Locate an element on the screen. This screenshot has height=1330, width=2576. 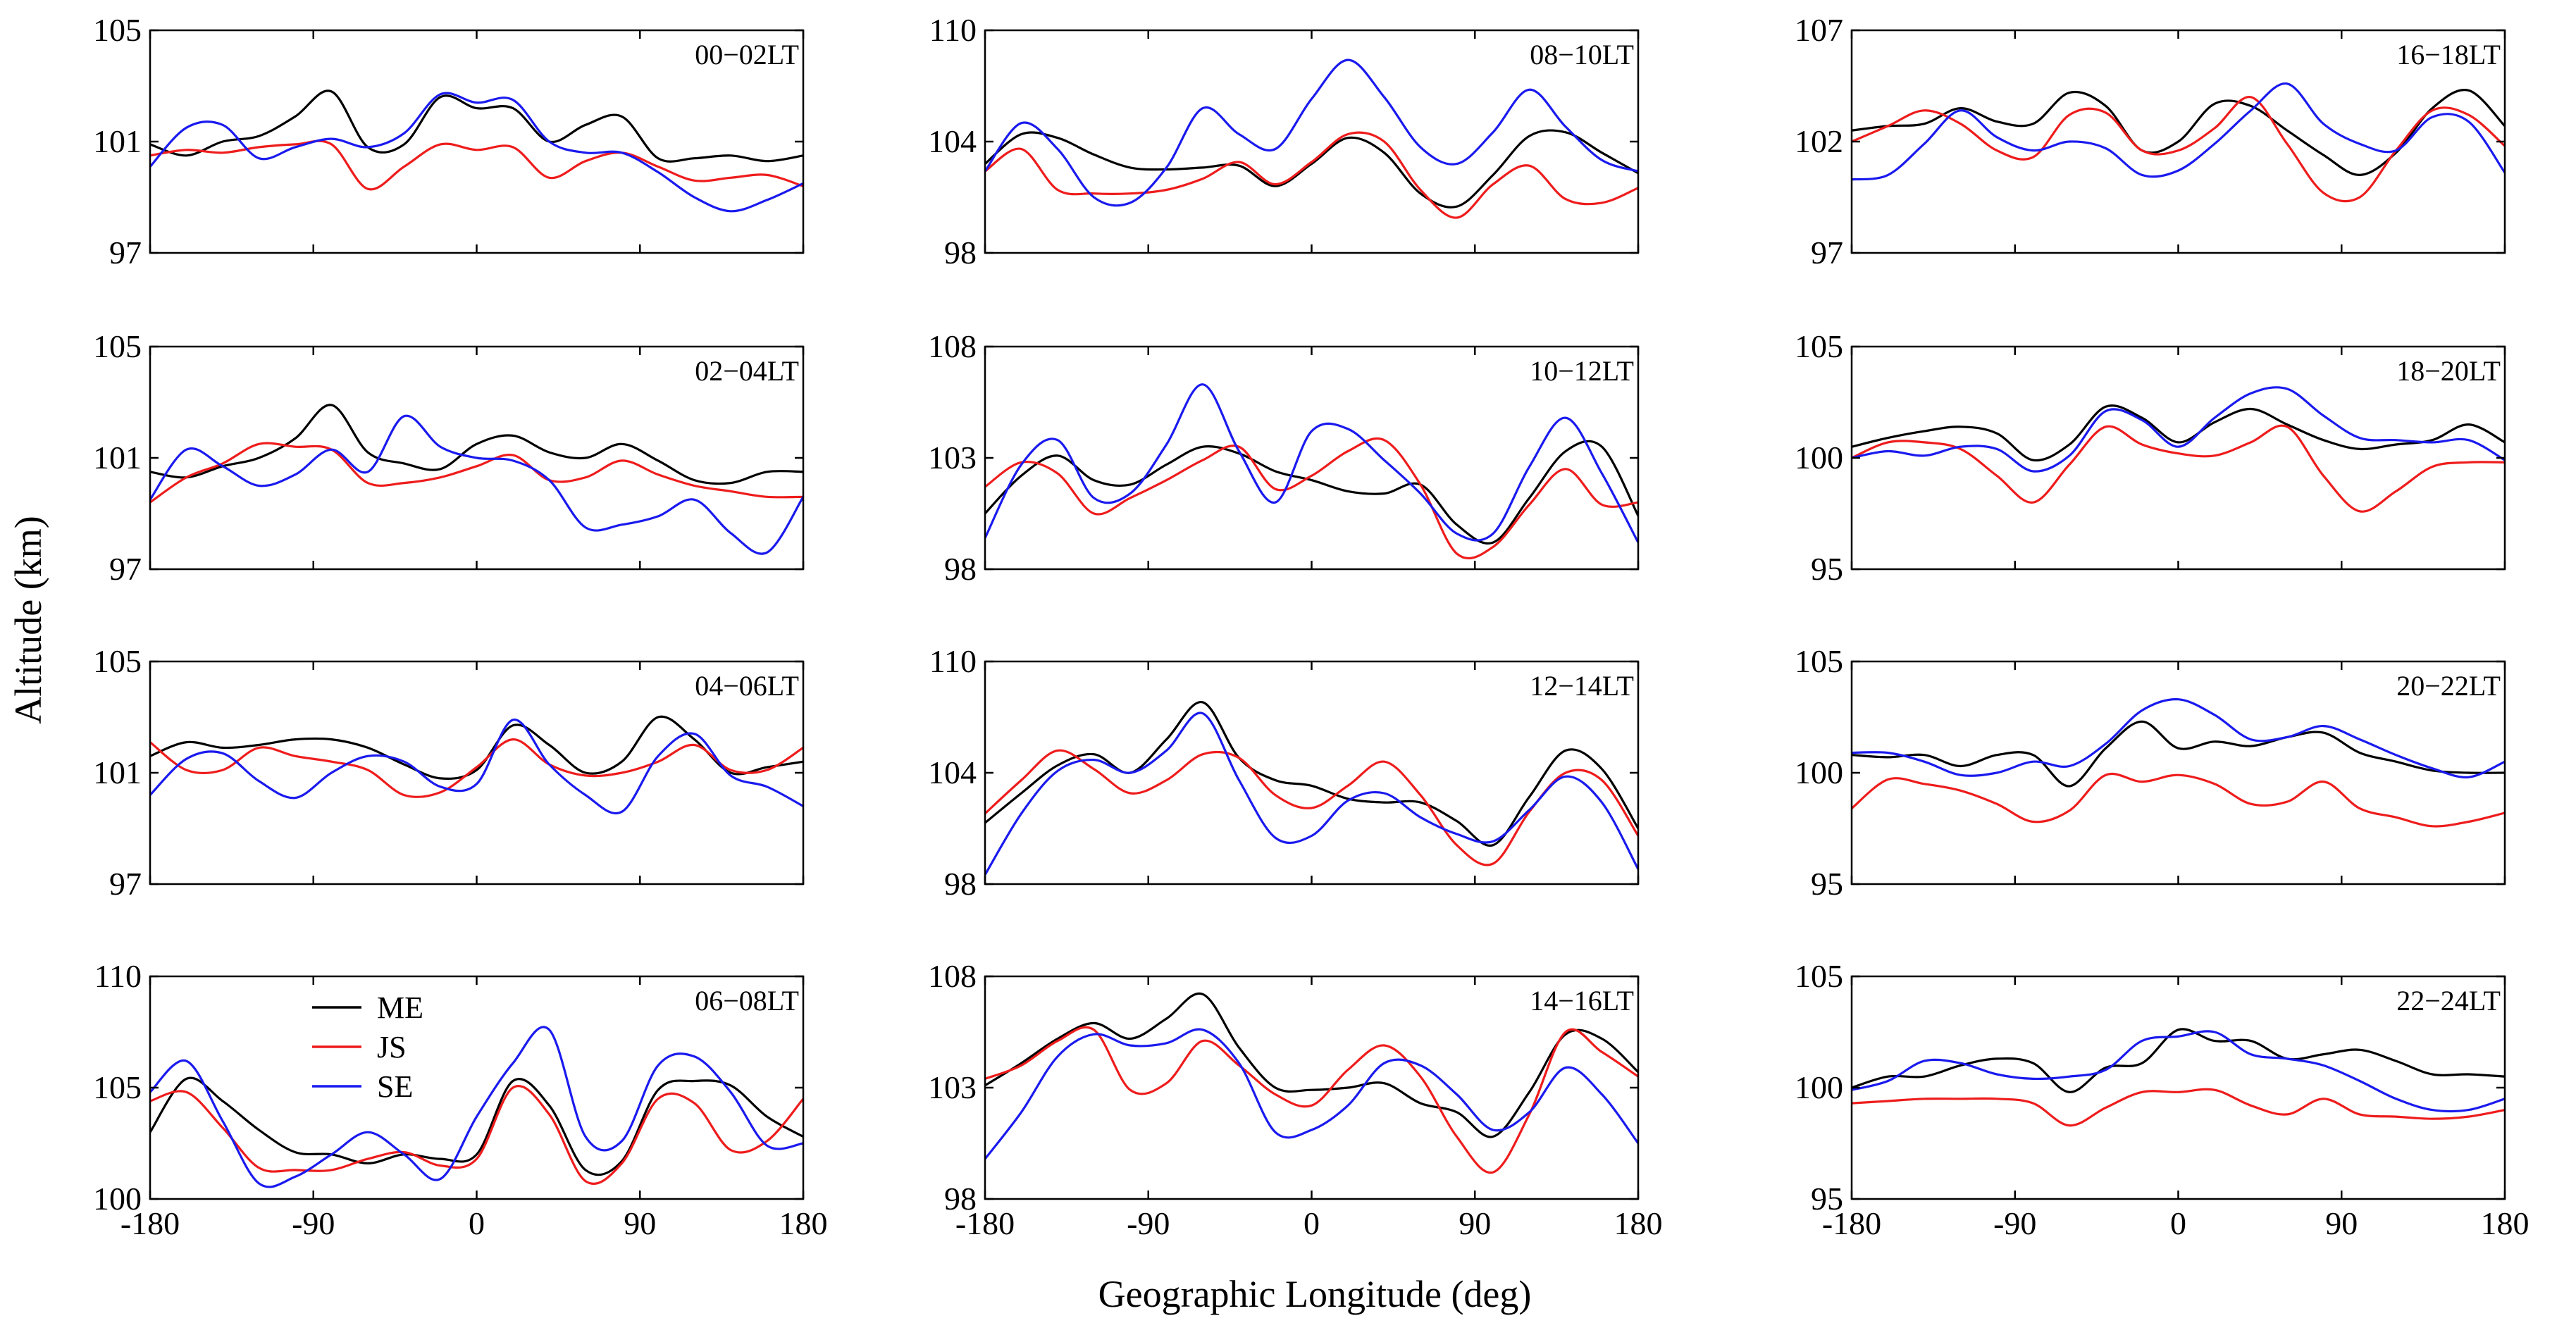
panel-p11: 98 103 108 10−12LT is located at coordinates (1284, 457).